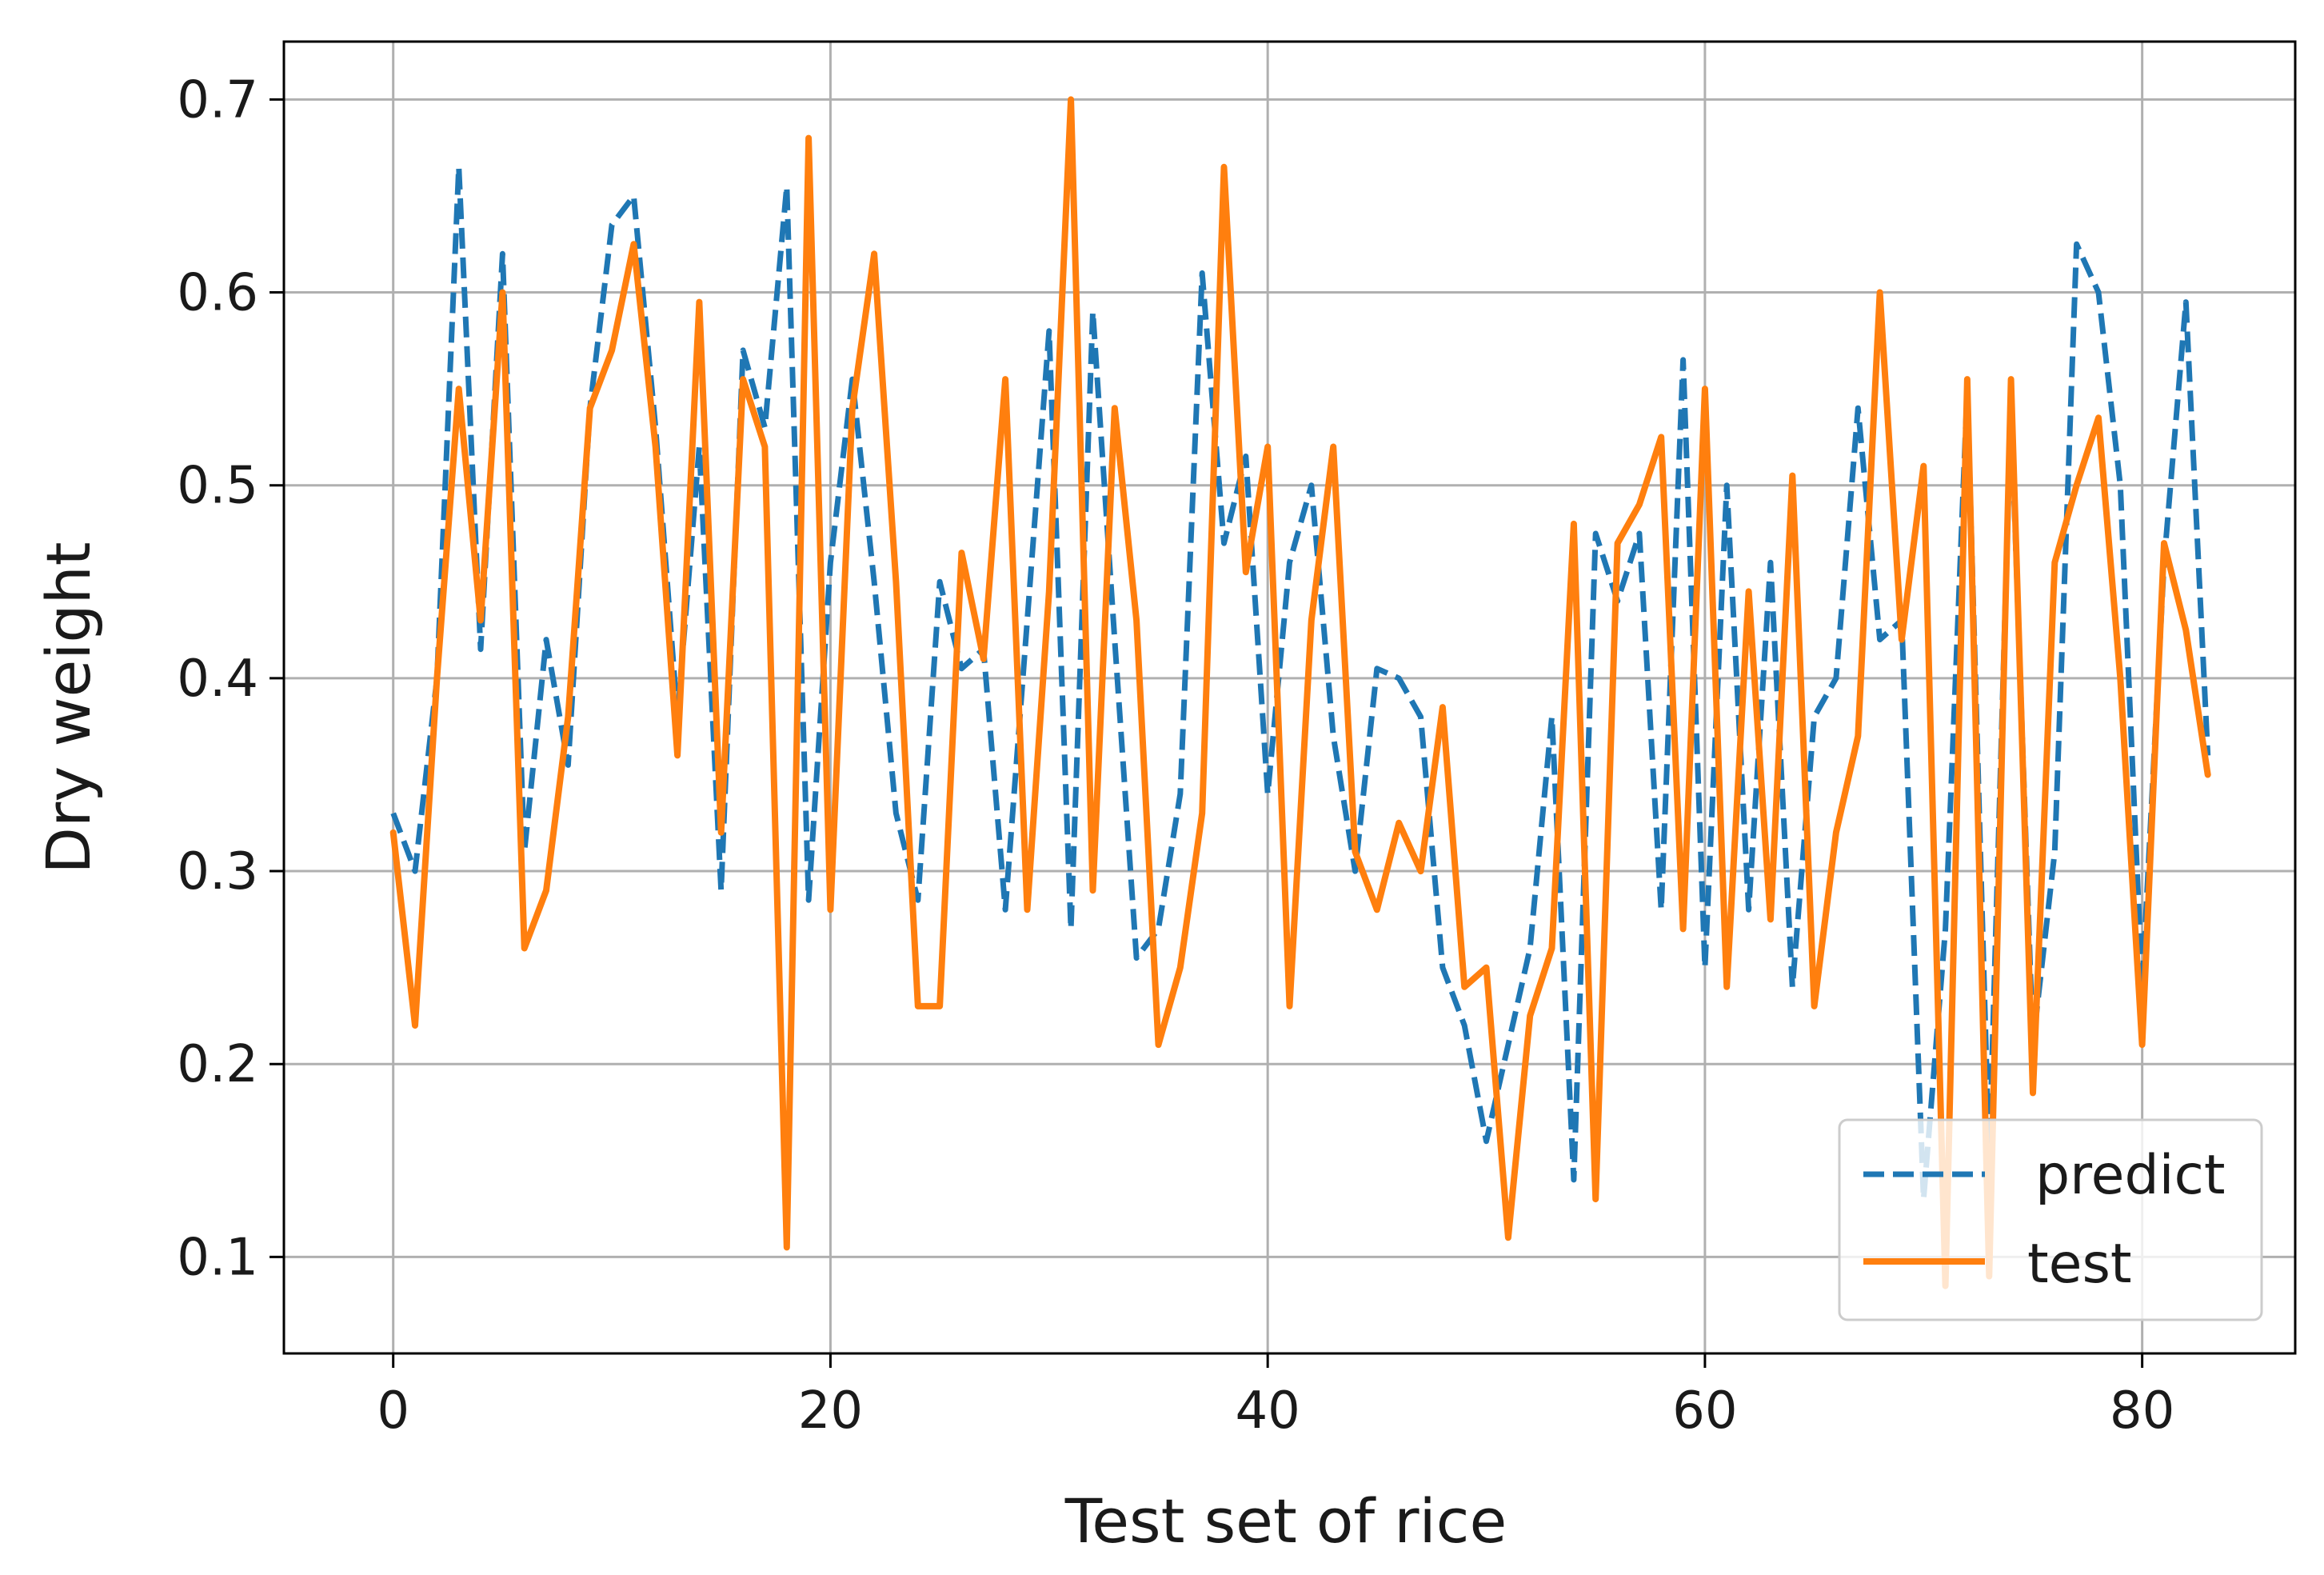 The image size is (2324, 1575). Describe the element at coordinates (217, 871) in the screenshot. I see `y-tick-label: 0.3` at that location.